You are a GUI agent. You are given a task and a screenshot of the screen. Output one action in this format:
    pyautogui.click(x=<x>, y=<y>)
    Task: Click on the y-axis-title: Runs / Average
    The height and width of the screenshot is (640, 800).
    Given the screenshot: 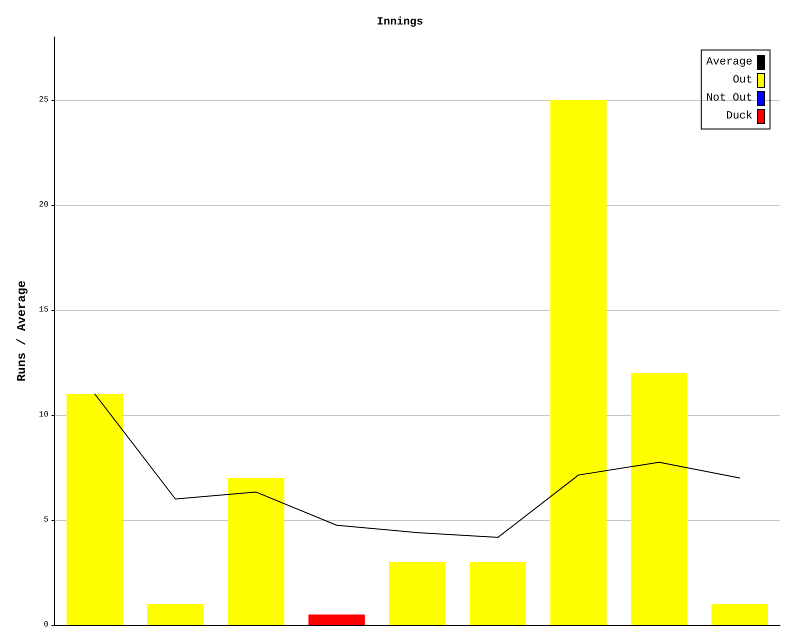 What is the action you would take?
    pyautogui.click(x=22, y=331)
    